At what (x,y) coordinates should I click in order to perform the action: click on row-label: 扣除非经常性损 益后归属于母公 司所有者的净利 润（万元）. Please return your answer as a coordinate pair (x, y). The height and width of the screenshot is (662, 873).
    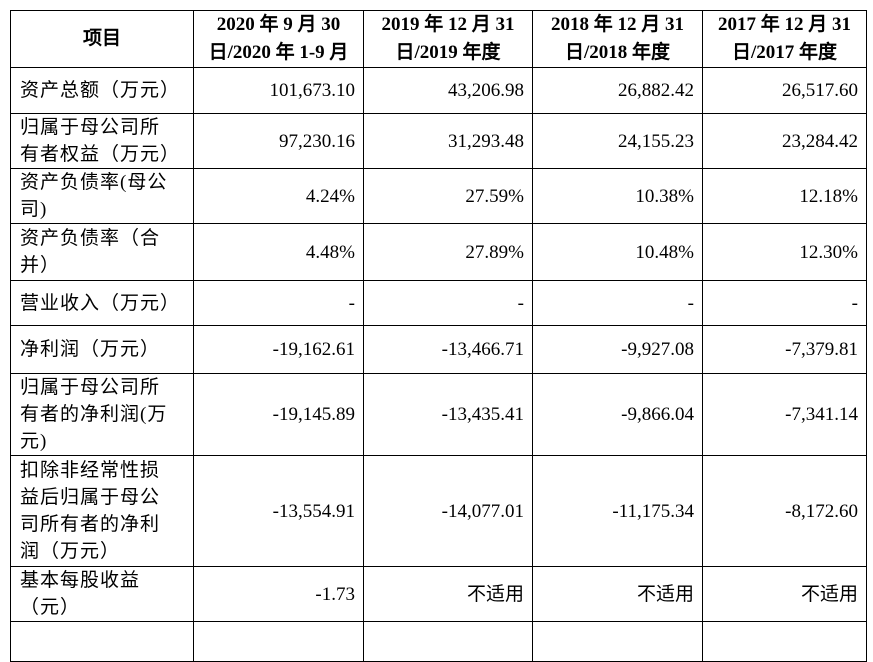
    Looking at the image, I should click on (102, 511).